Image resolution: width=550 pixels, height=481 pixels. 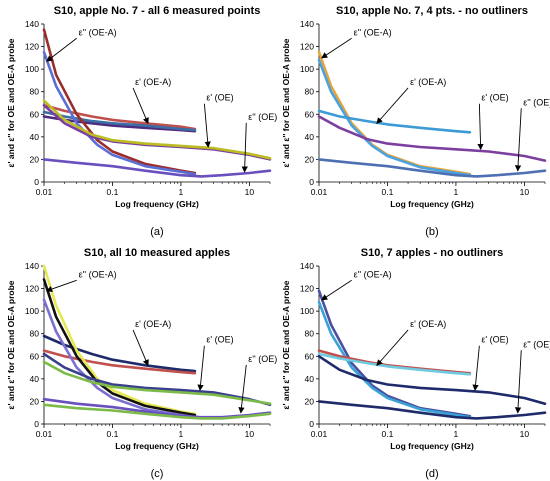 I want to click on panel-caption: (b), so click(x=431, y=232).